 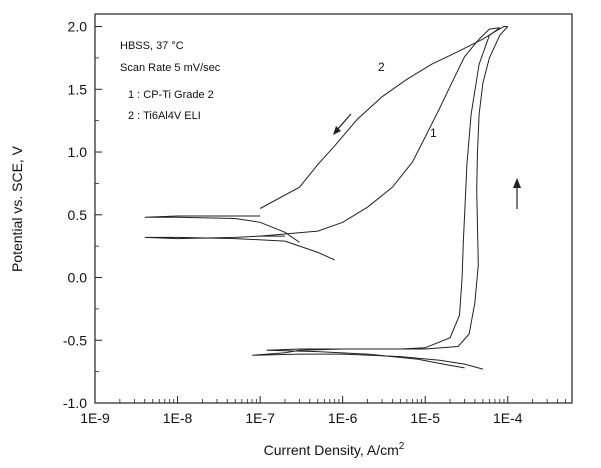 I want to click on curve-label-2: 2, so click(x=381, y=67).